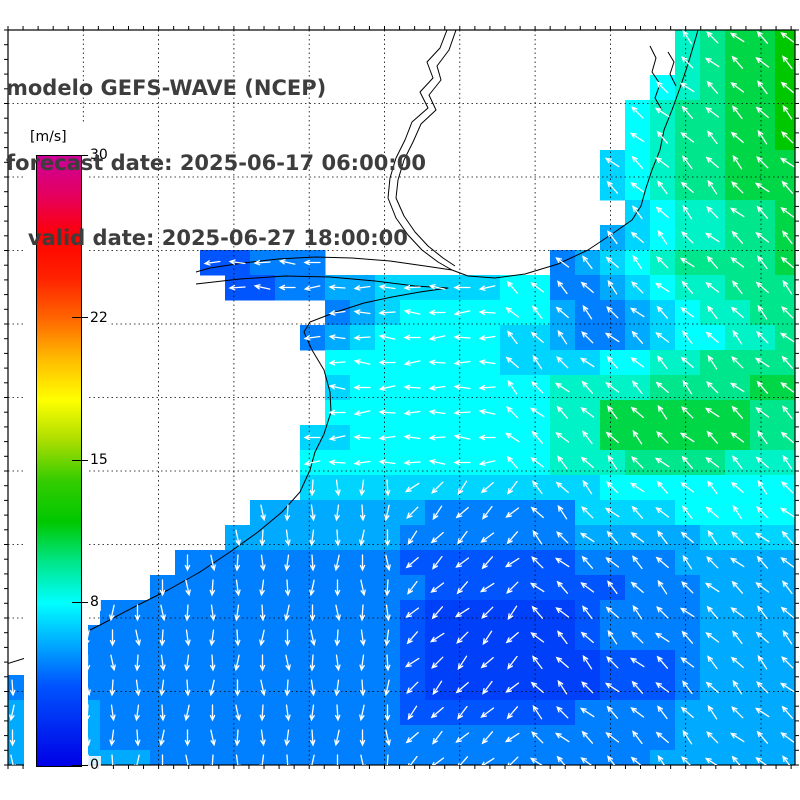 This screenshot has height=800, width=800. What do you see at coordinates (99, 317) in the screenshot?
I see `colorbar-tick-label: 22` at bounding box center [99, 317].